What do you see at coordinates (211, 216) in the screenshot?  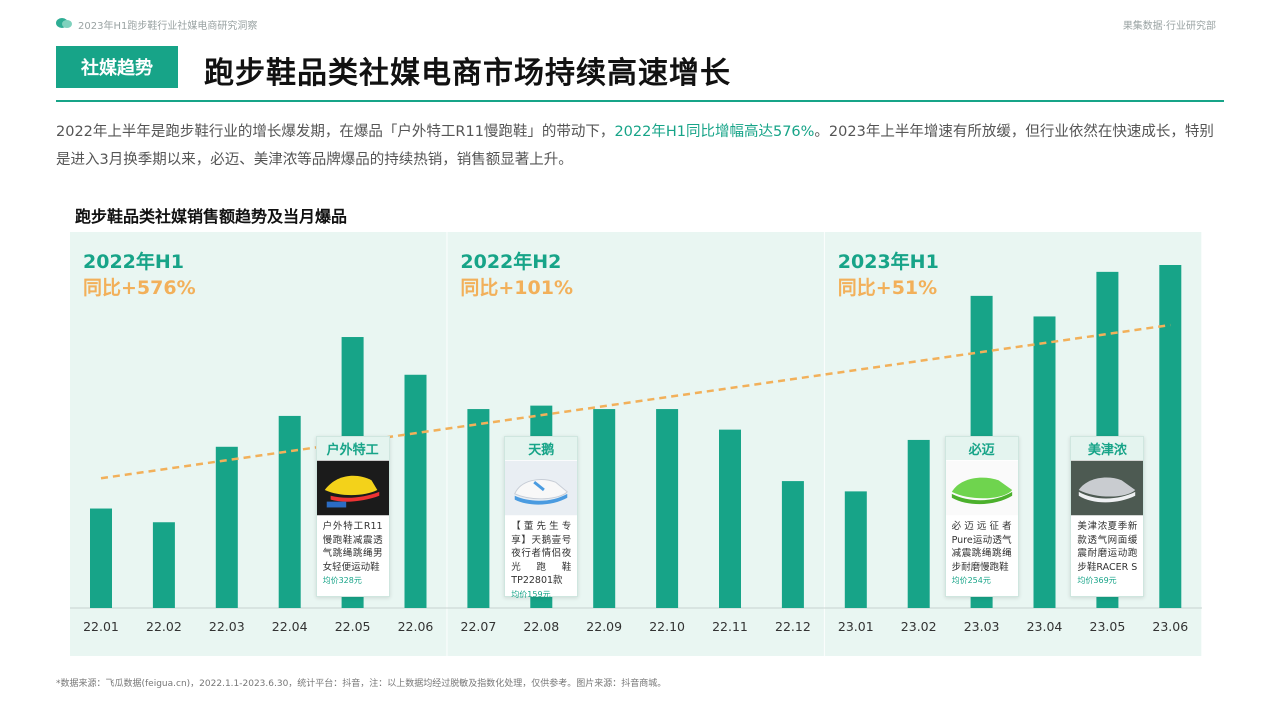 I see `chart-title: 跑步鞋品类社媒销售额趋势及当月爆品` at bounding box center [211, 216].